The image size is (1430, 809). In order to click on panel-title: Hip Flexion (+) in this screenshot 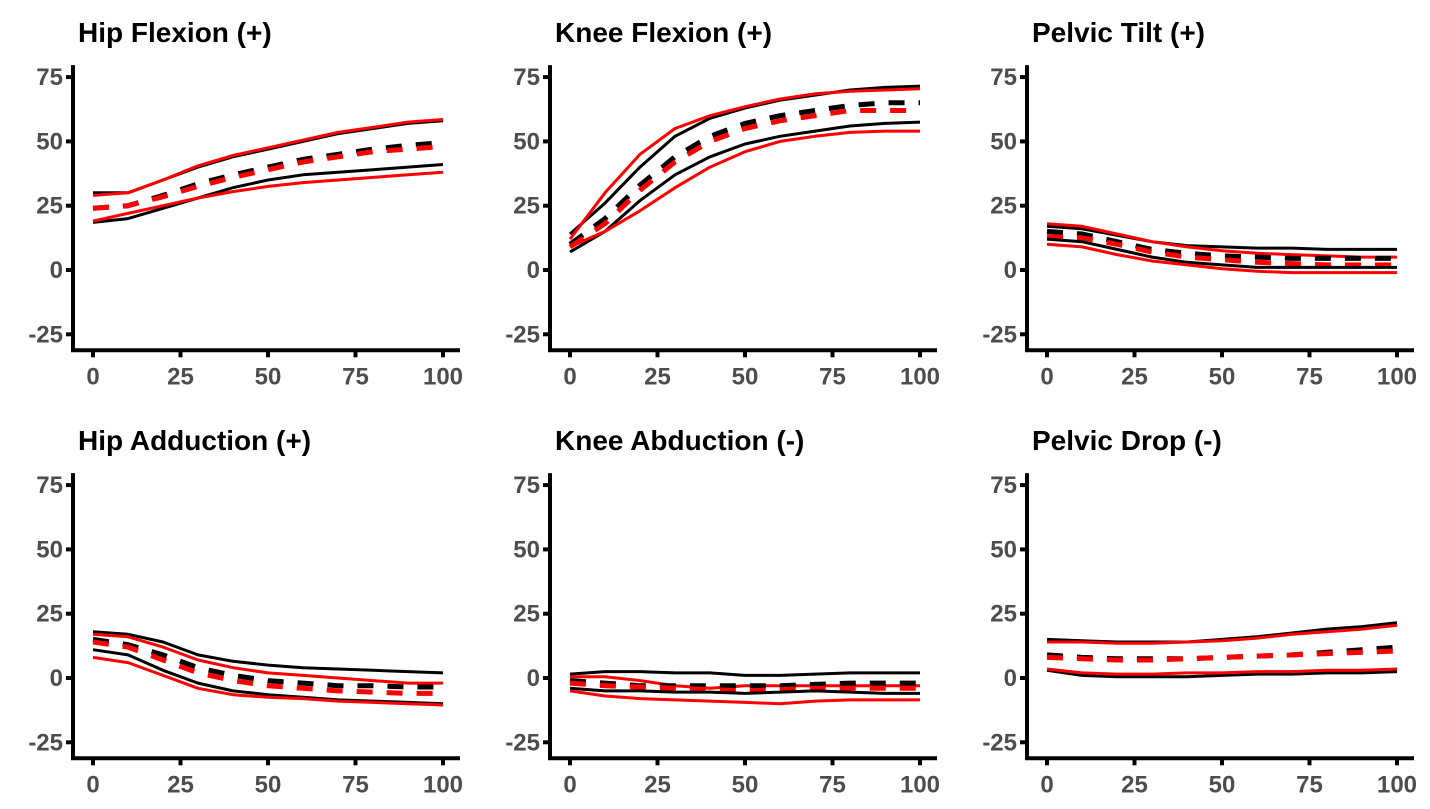, I will do `click(175, 32)`.